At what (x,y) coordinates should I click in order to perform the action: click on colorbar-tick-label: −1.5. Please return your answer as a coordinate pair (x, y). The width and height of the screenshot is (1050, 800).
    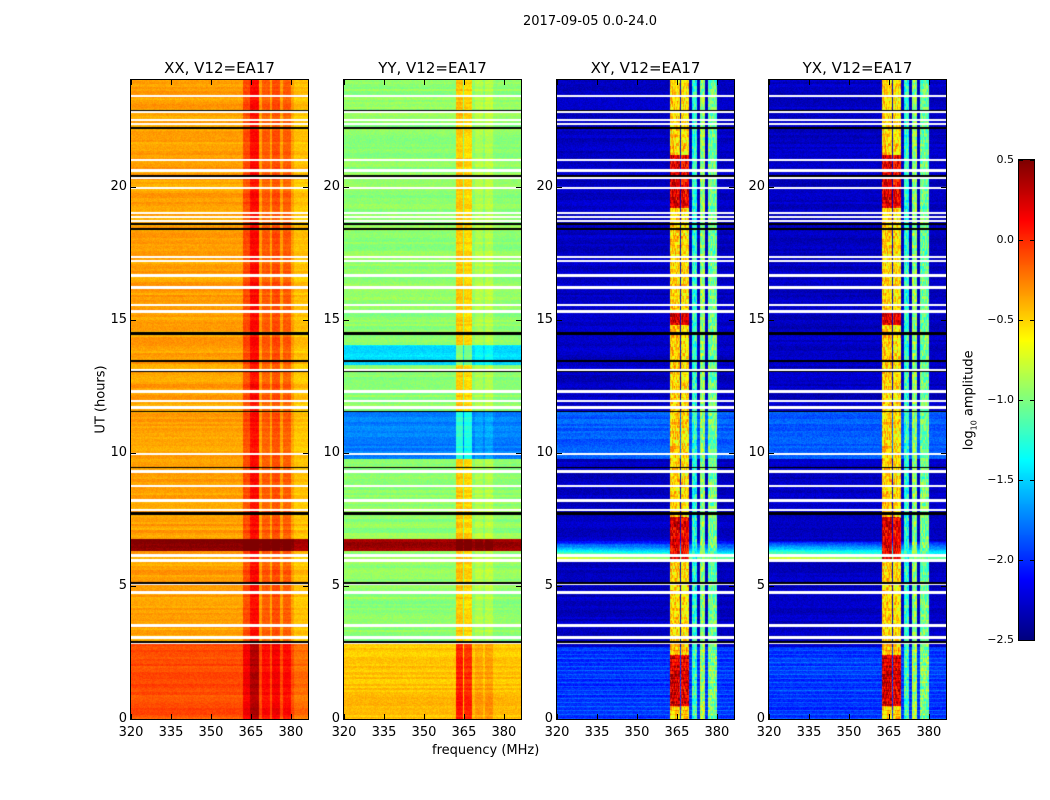
    Looking at the image, I should click on (1000, 479).